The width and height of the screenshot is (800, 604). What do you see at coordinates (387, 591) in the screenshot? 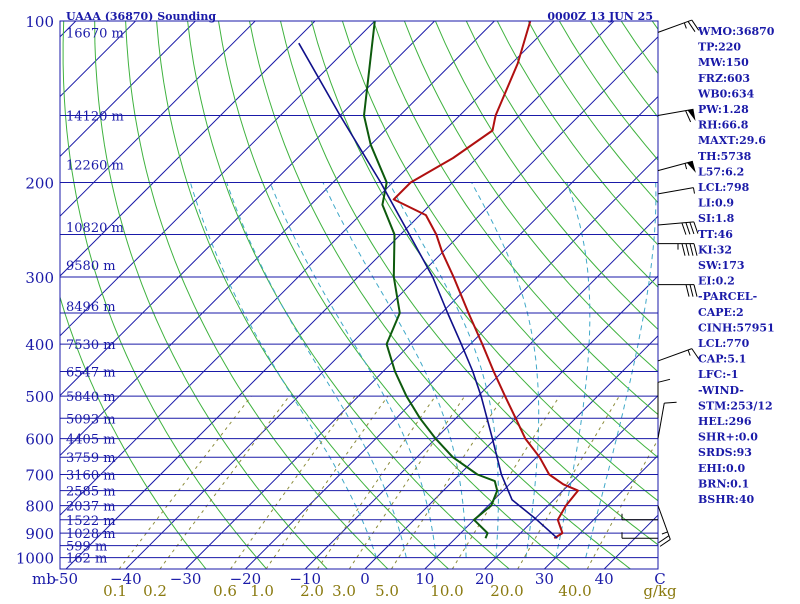
I see `mixing-ratio-label: 5.0` at bounding box center [387, 591].